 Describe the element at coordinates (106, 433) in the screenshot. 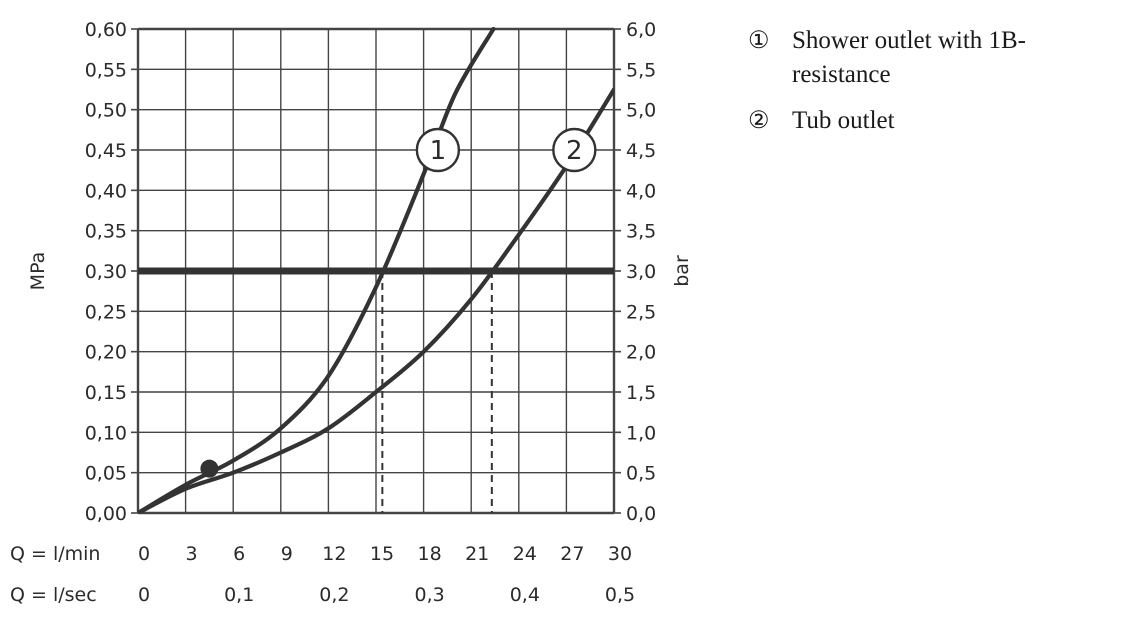

I see `y-tick-label-left: 0,10` at that location.